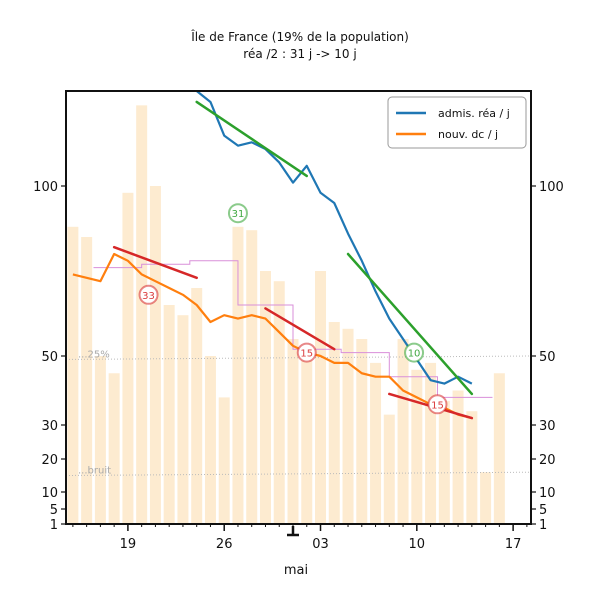 This screenshot has width=600, height=600. Describe the element at coordinates (543, 510) in the screenshot. I see `y-tick-label-right: 5` at that location.